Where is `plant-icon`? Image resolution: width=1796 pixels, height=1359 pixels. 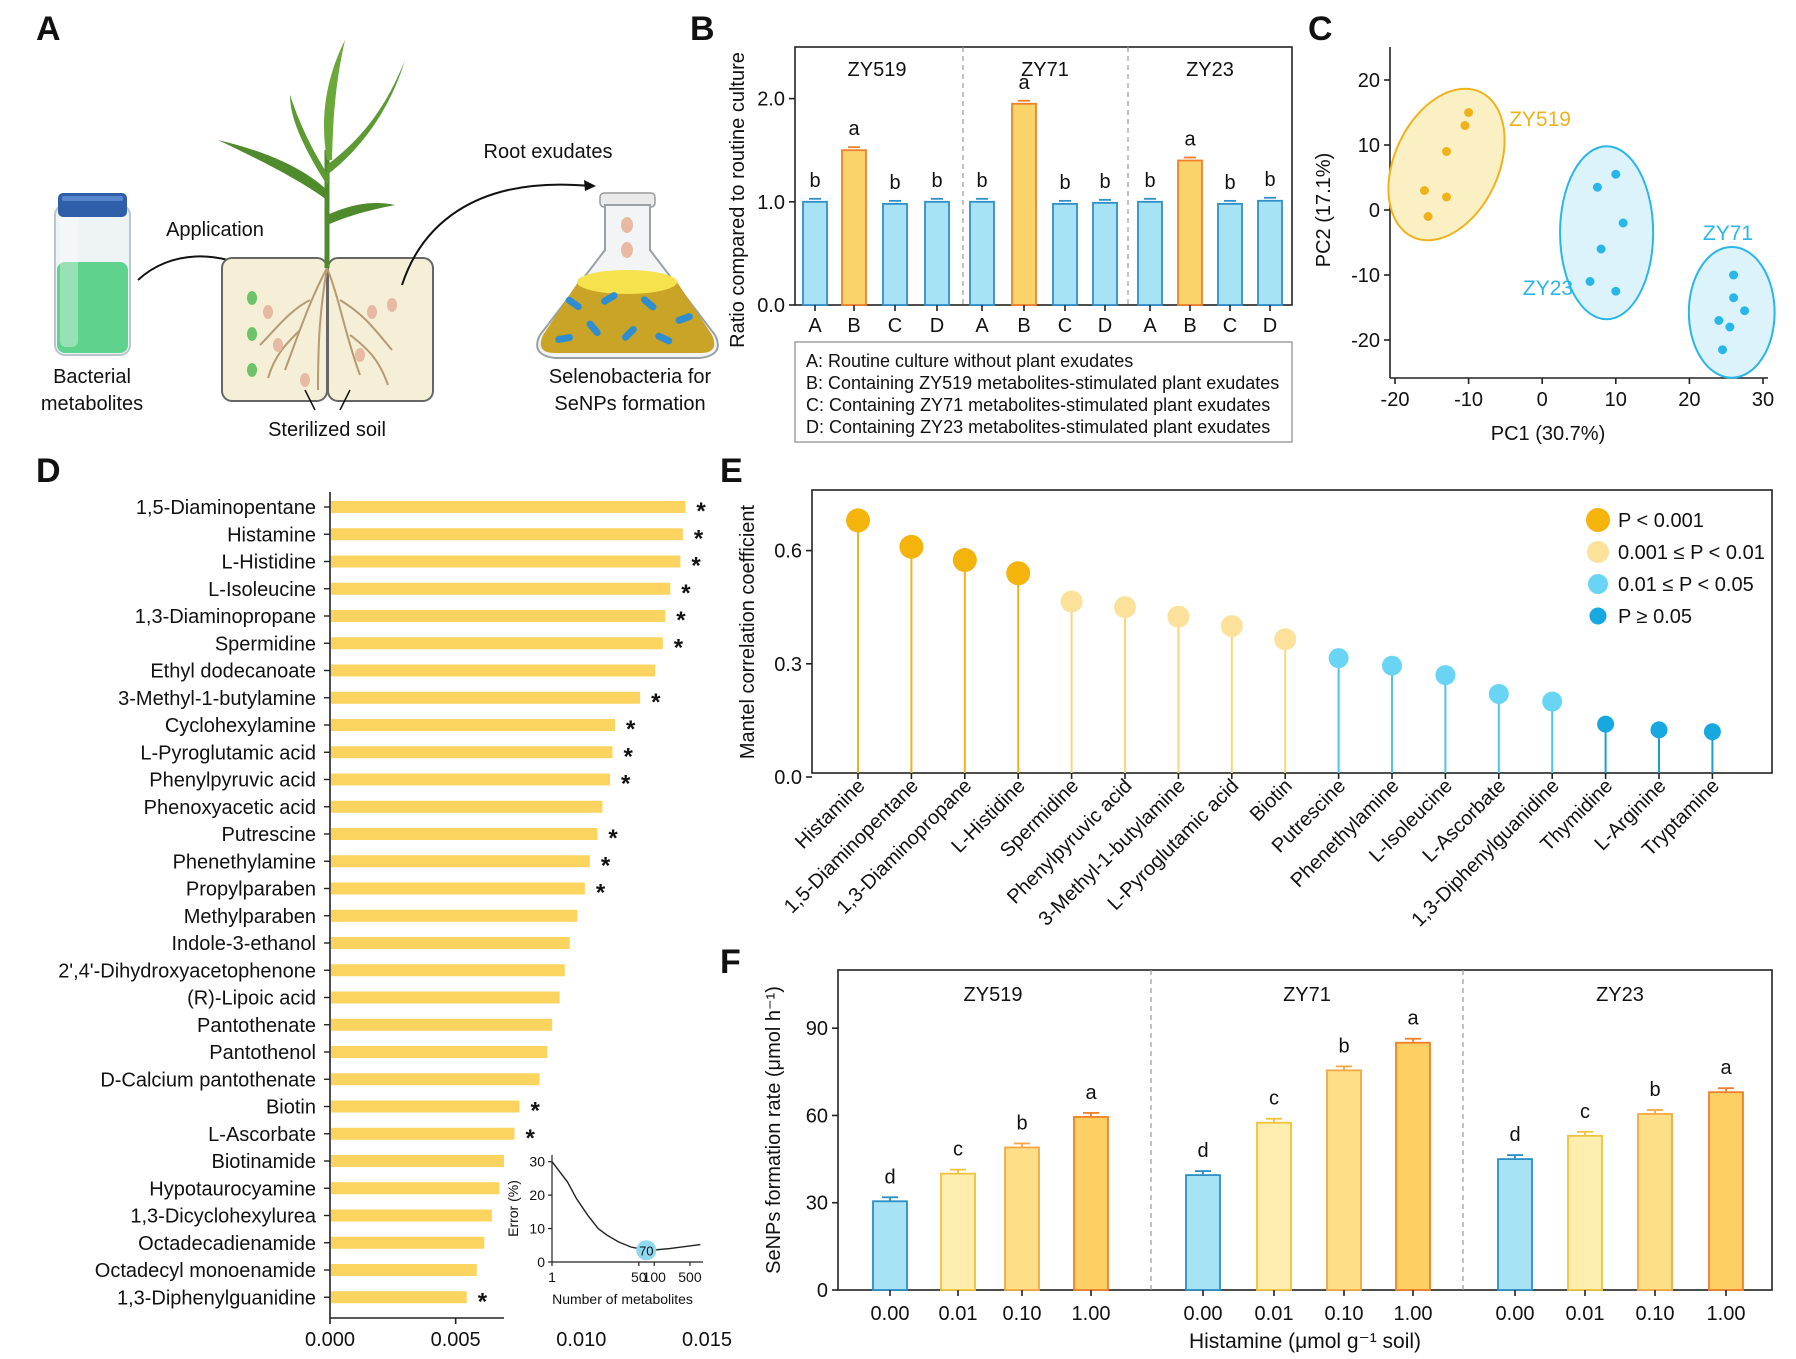
plant-icon is located at coordinates (311, 154).